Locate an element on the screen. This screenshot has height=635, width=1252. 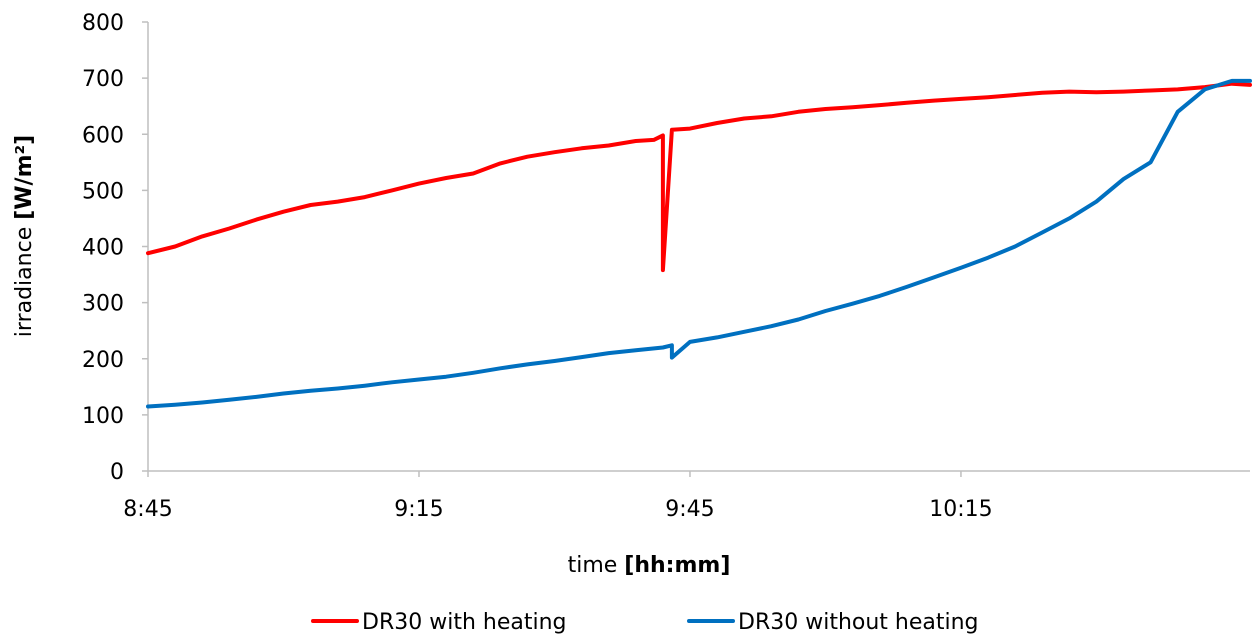
y-tick-label: 400 is located at coordinates (103, 248).